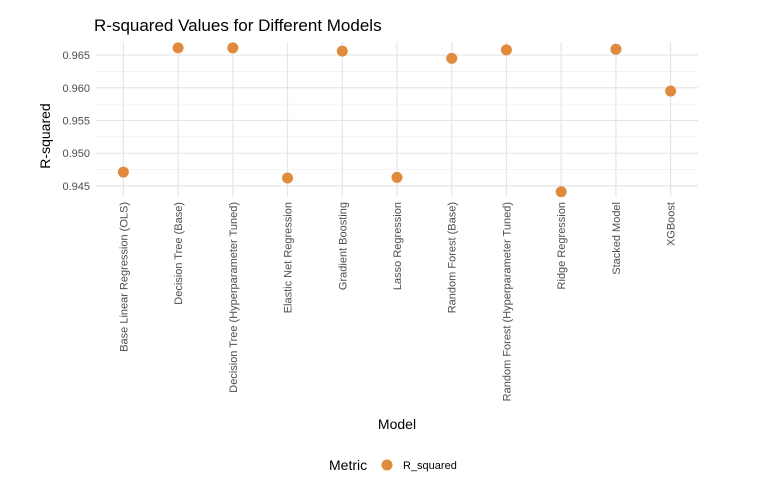  I want to click on y-axis-ticks: 0.945 0.950 0.955 0.960 0.965, so click(76, 121).